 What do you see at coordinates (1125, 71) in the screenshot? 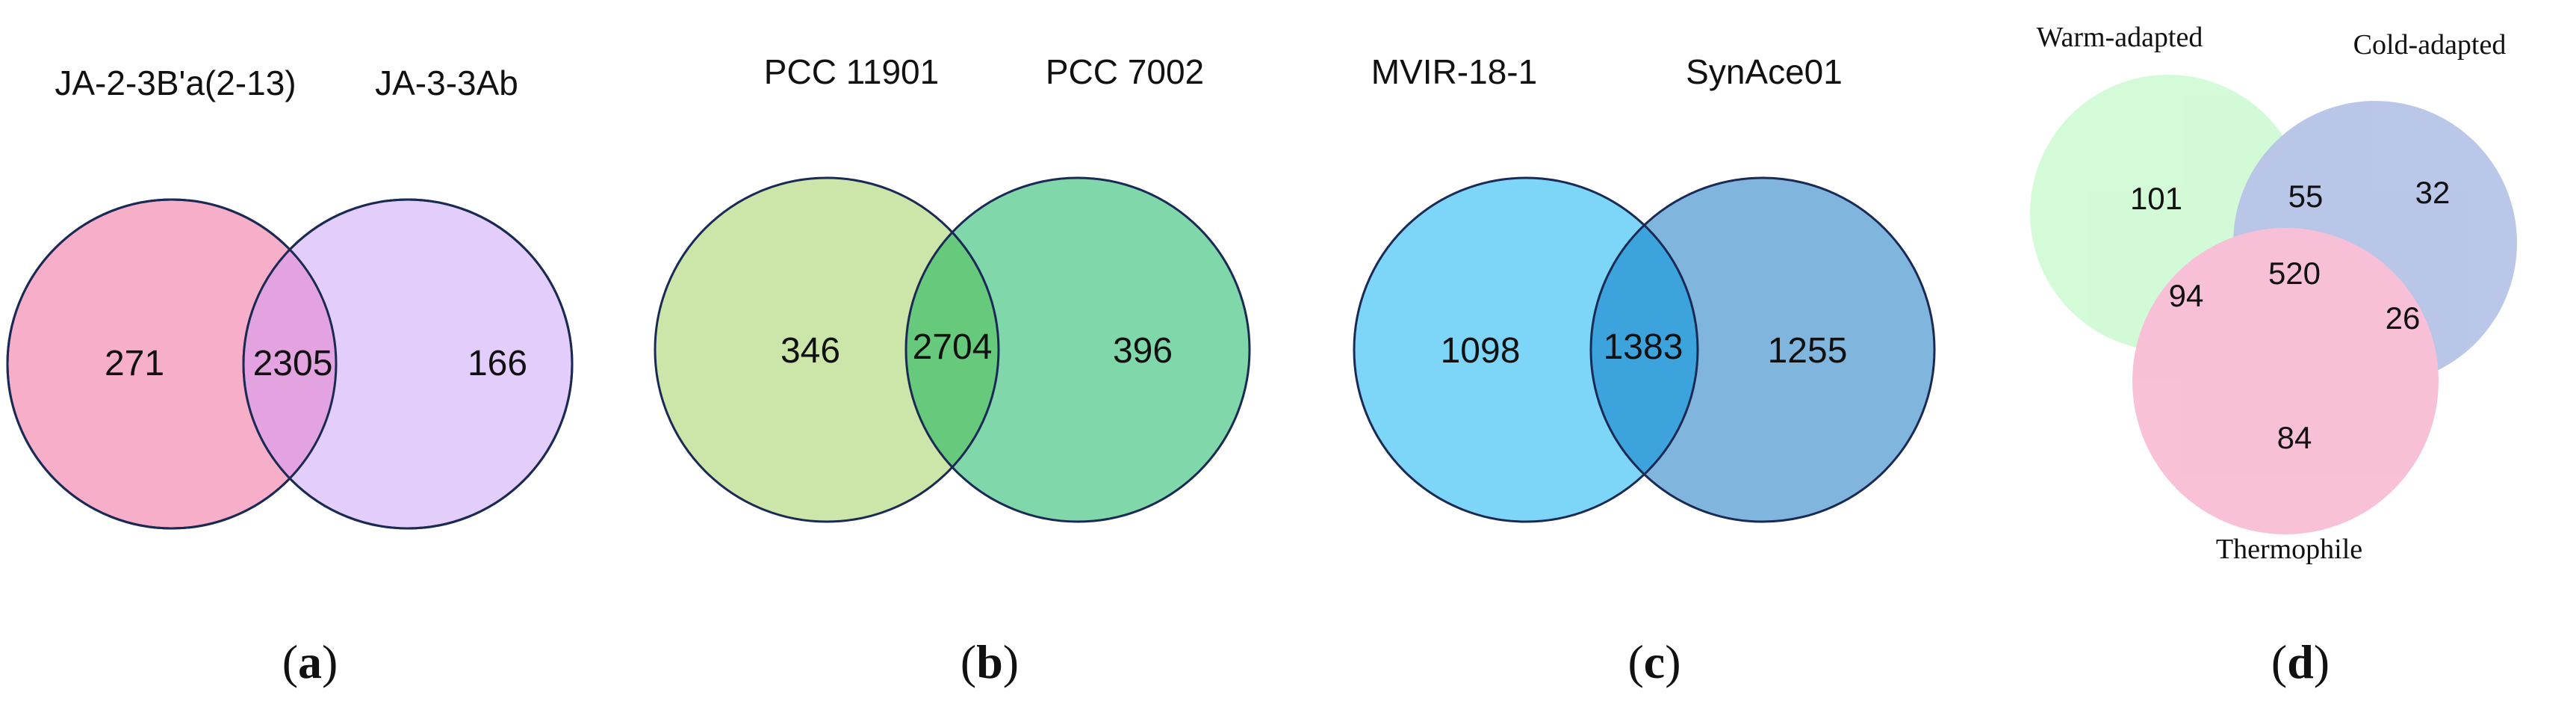
I see `venn-b-set-label-right: PCC 7002` at bounding box center [1125, 71].